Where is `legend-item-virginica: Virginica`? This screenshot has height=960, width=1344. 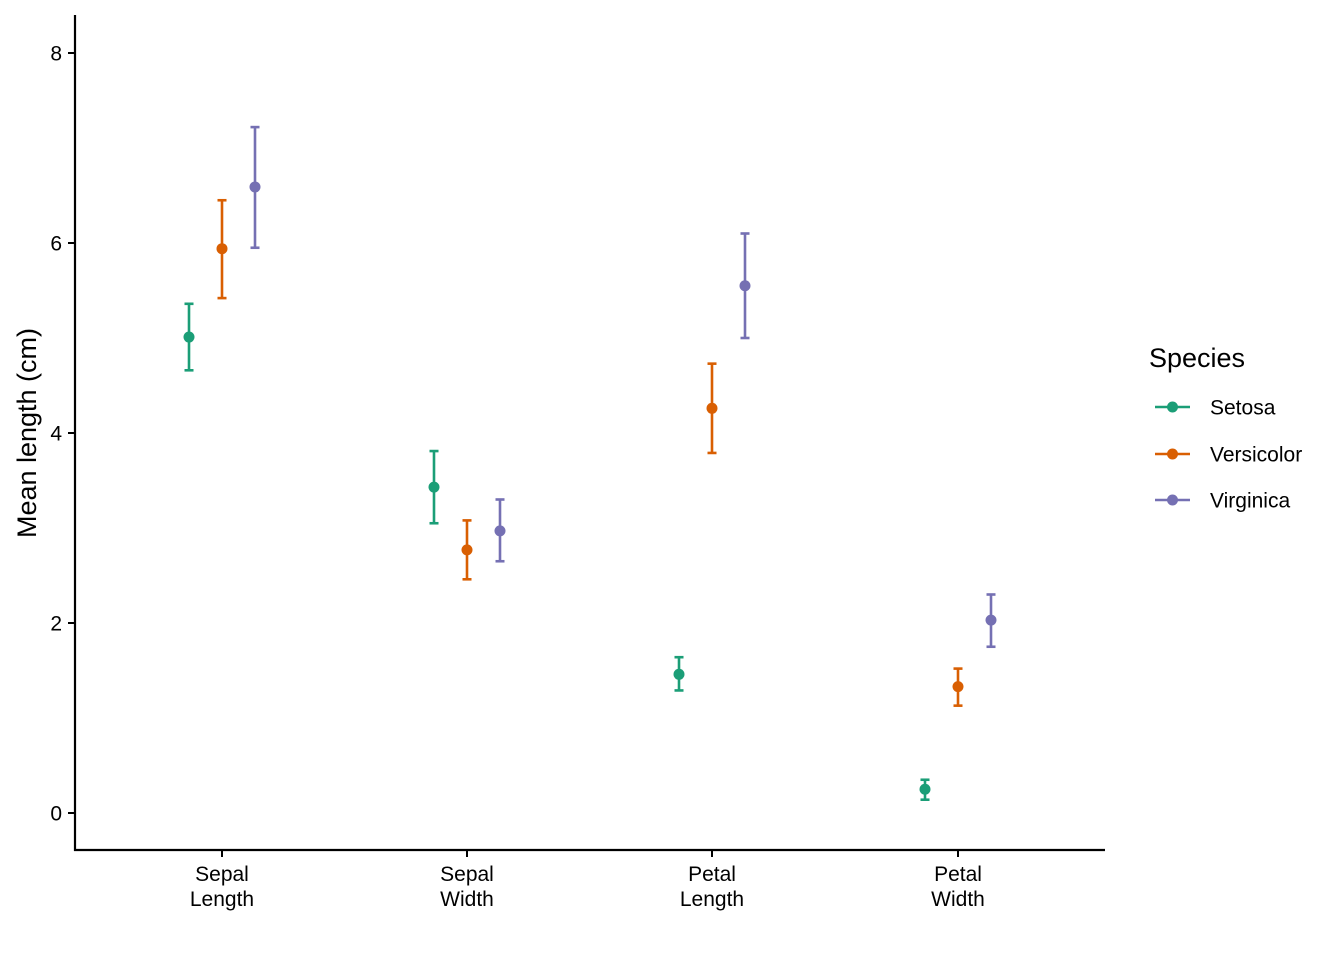
legend-item-virginica: Virginica is located at coordinates (1222, 501).